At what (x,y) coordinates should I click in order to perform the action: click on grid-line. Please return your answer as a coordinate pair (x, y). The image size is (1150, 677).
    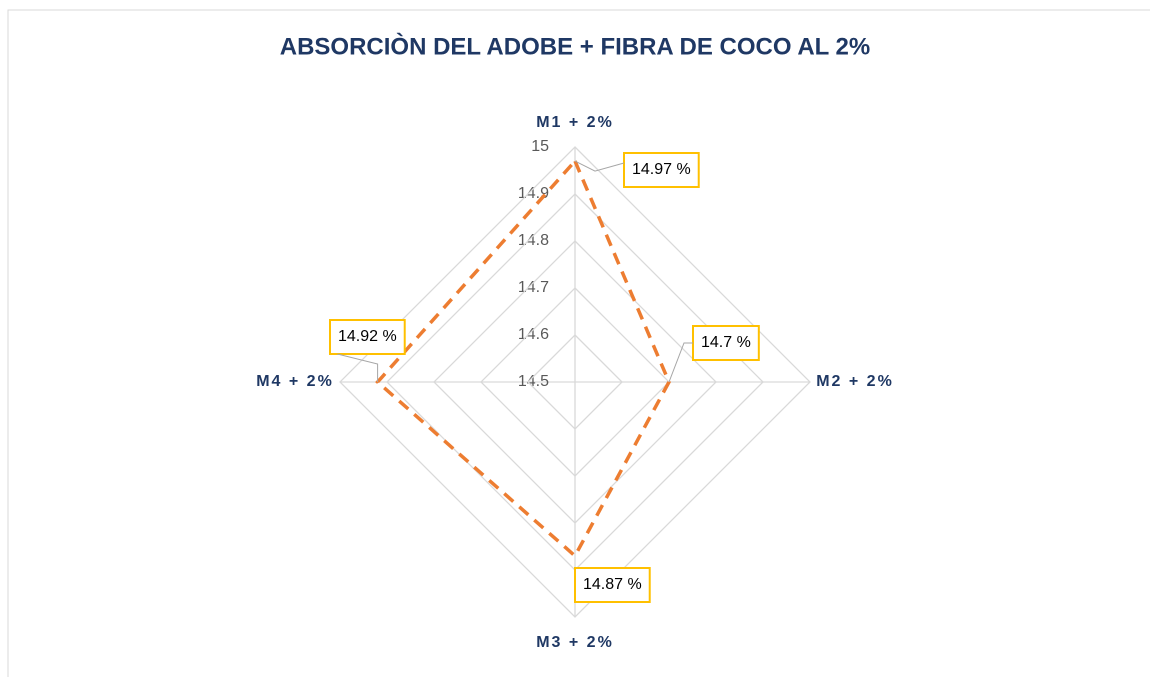
    Looking at the image, I should click on (575, 382).